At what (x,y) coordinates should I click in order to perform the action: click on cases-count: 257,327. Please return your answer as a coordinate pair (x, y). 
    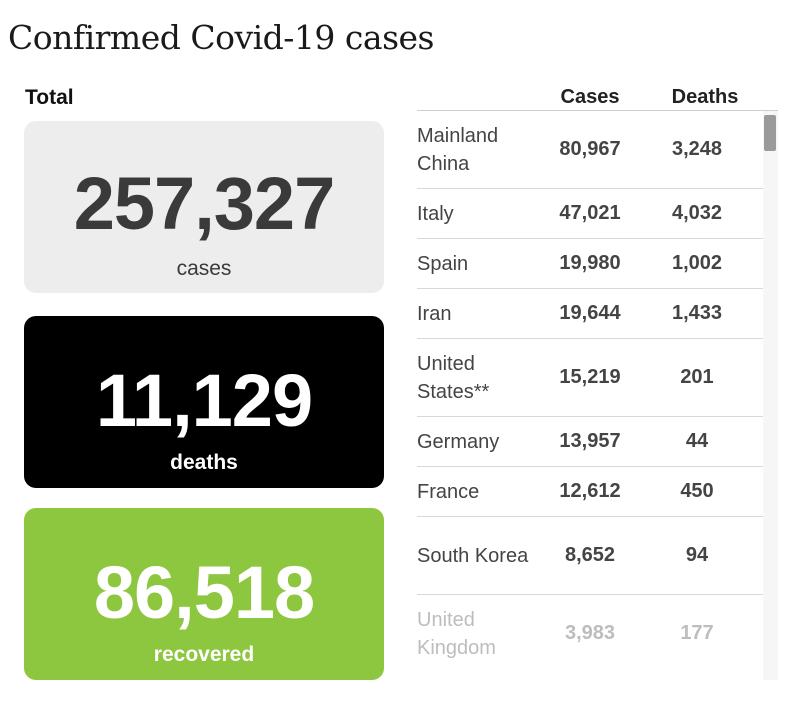
    Looking at the image, I should click on (204, 203).